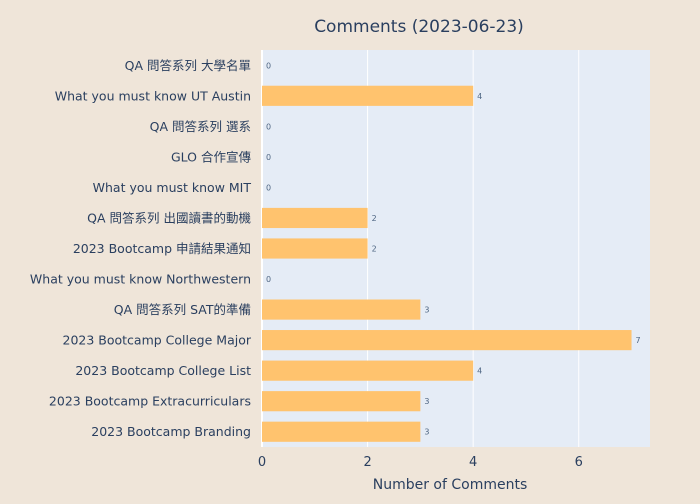 The width and height of the screenshot is (700, 504). What do you see at coordinates (188, 65) in the screenshot?
I see `category-label: QA 問答系列 大學名單` at bounding box center [188, 65].